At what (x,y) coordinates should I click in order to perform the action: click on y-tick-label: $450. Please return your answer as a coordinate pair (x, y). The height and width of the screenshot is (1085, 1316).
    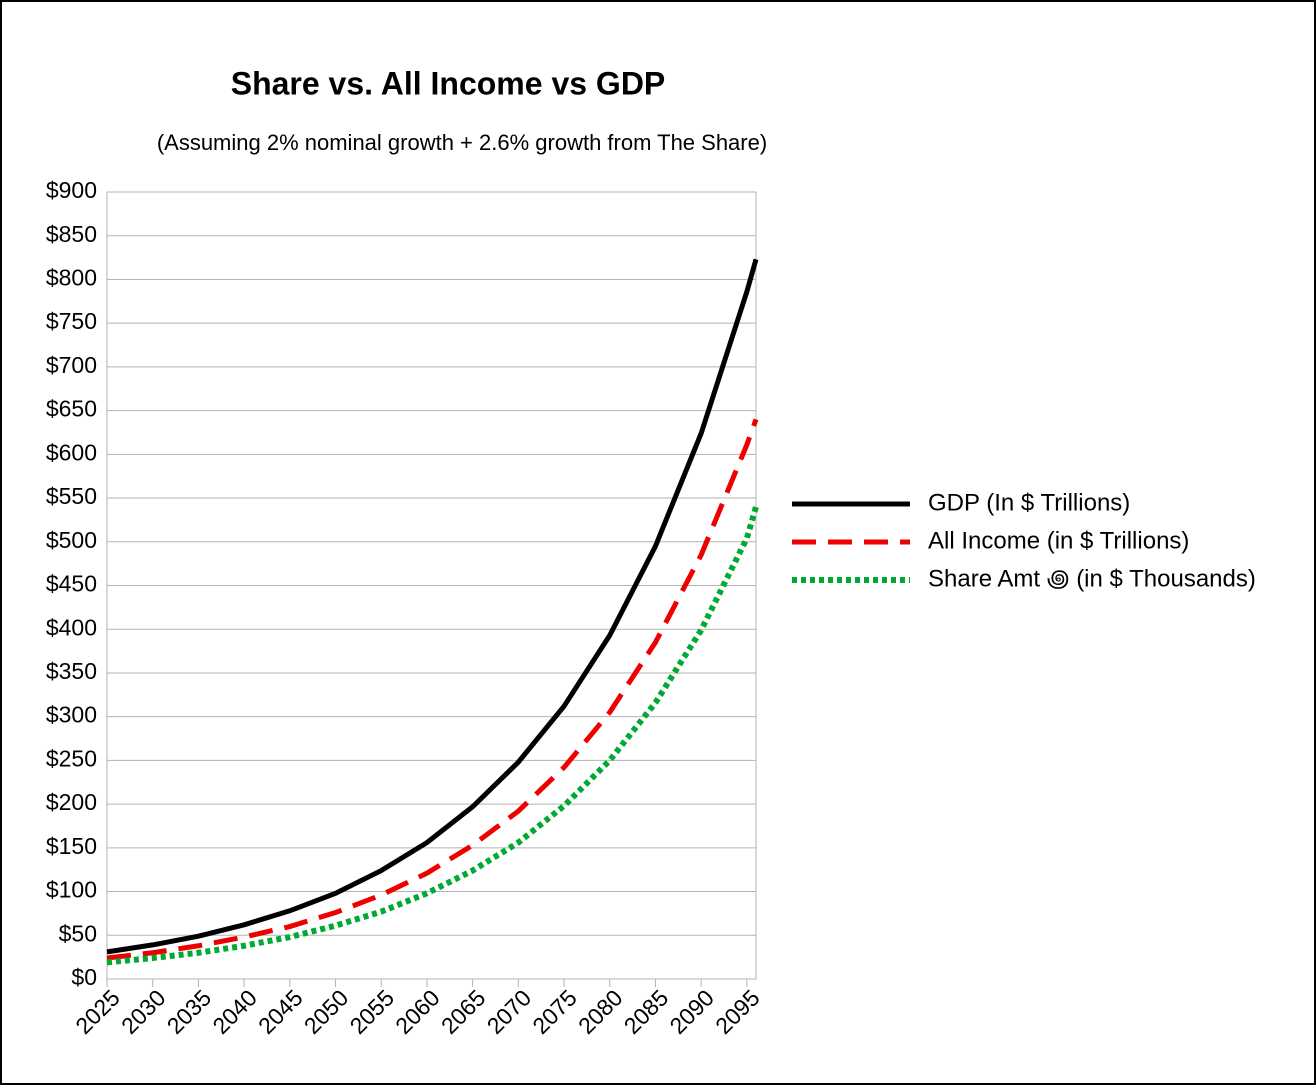
    Looking at the image, I should click on (71, 584).